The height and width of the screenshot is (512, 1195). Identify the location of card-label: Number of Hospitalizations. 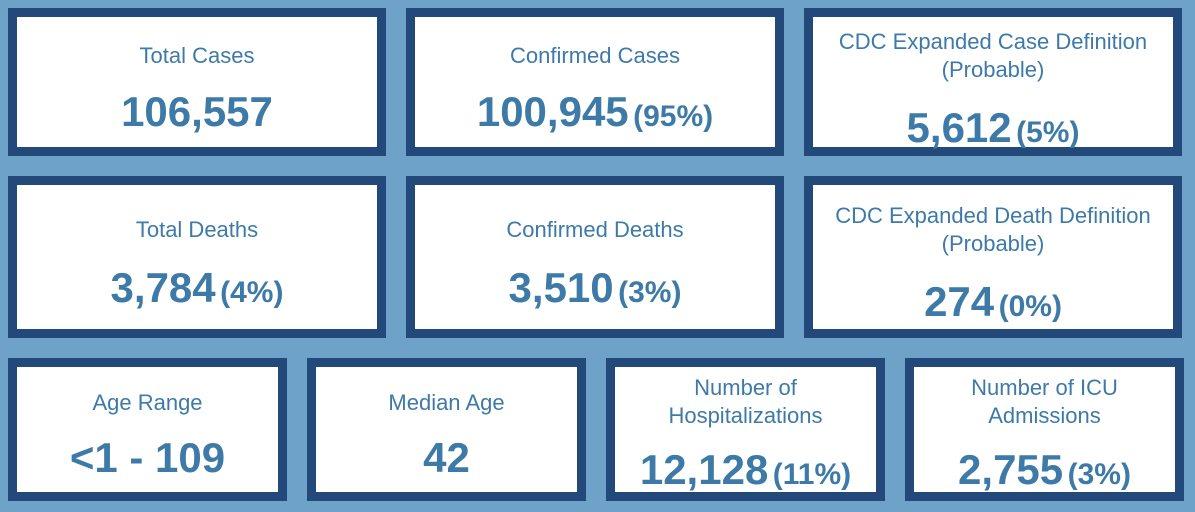
(745, 402).